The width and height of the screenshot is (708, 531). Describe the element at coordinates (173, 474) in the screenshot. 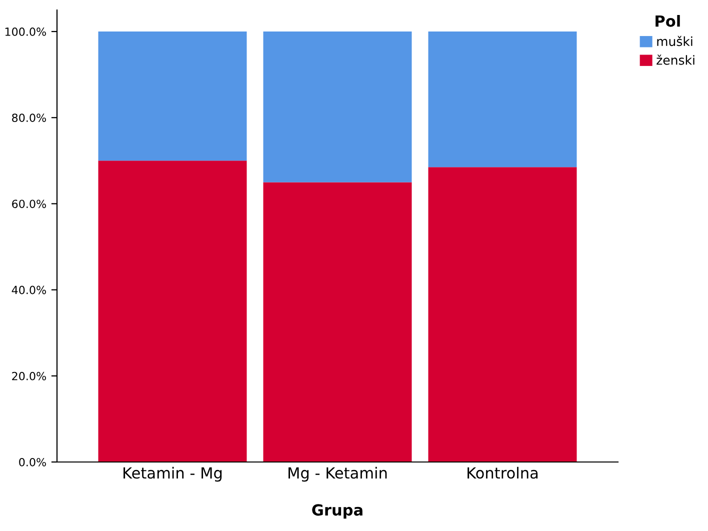

I see `x-tick-label: Ketamin - Mg` at that location.